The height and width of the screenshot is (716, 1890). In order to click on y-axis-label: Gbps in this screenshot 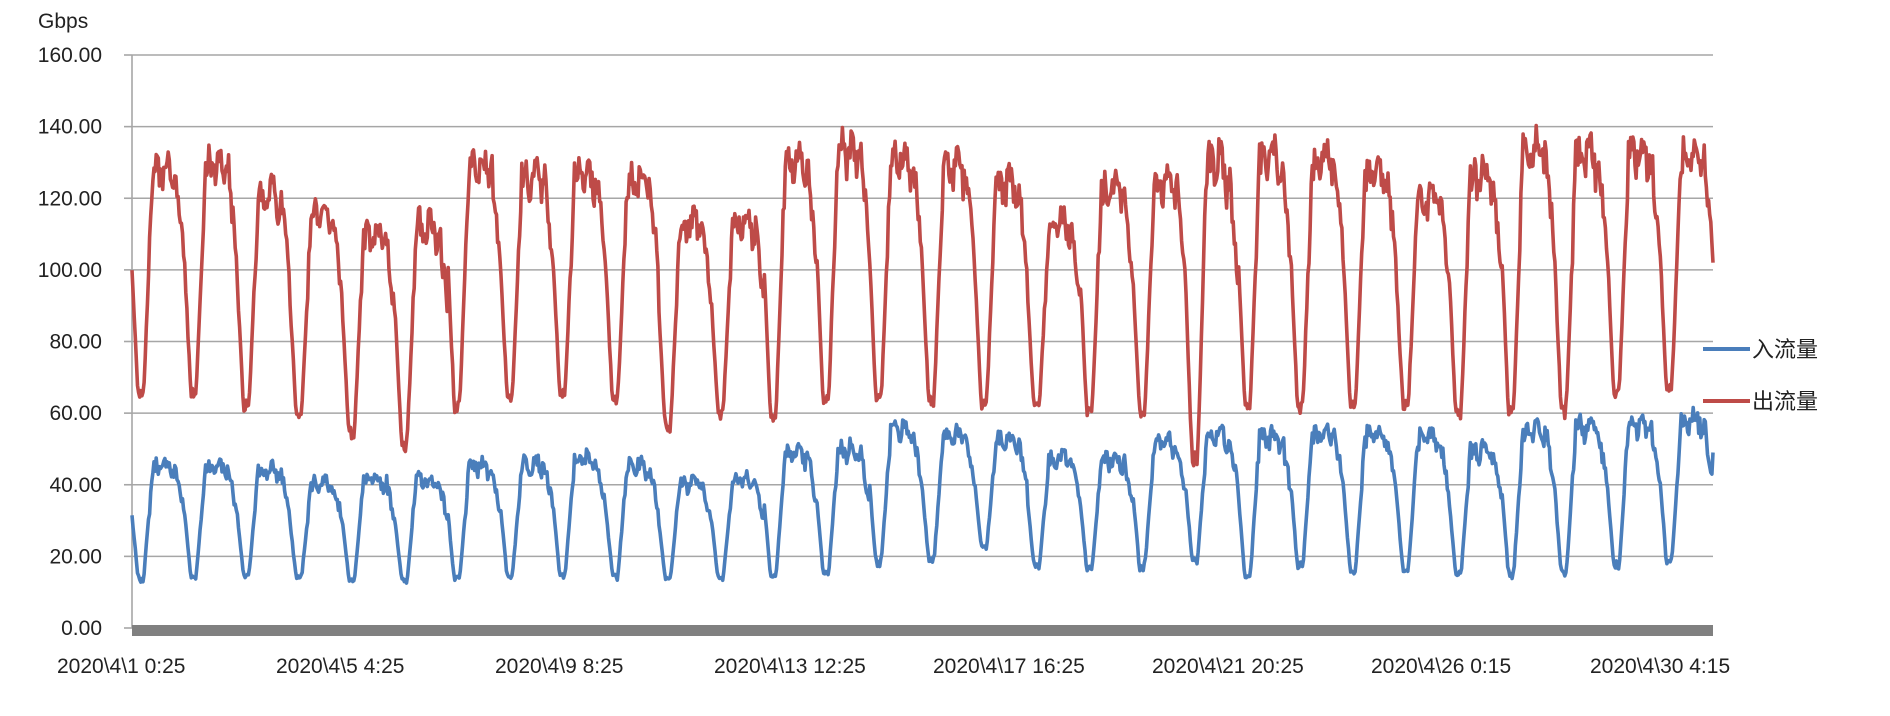, I will do `click(63, 21)`.